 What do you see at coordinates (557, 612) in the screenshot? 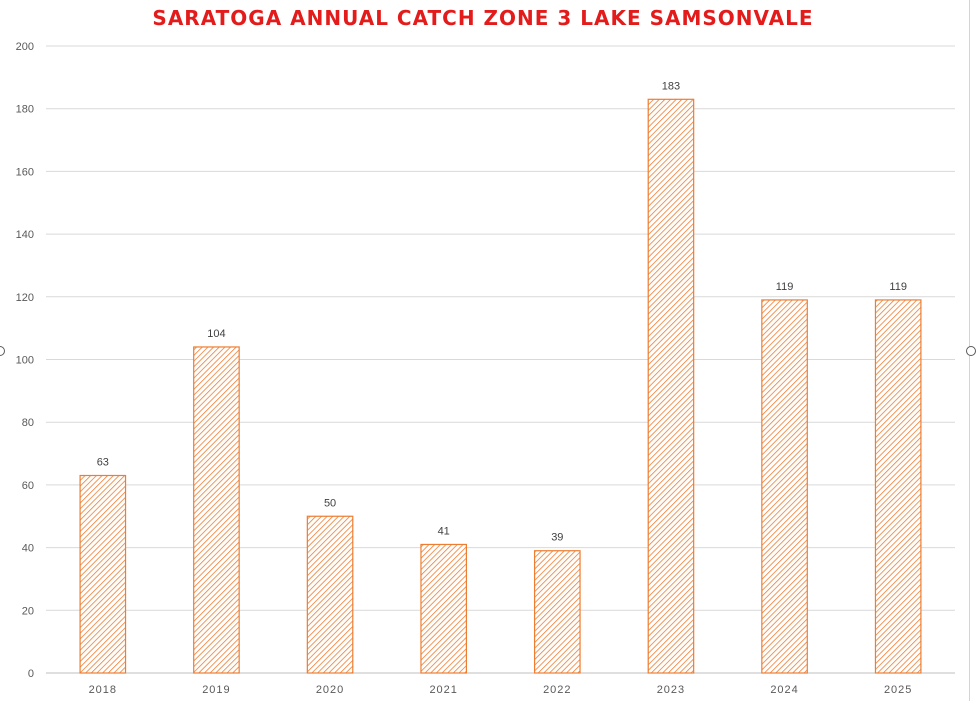
I see `bar-2022` at bounding box center [557, 612].